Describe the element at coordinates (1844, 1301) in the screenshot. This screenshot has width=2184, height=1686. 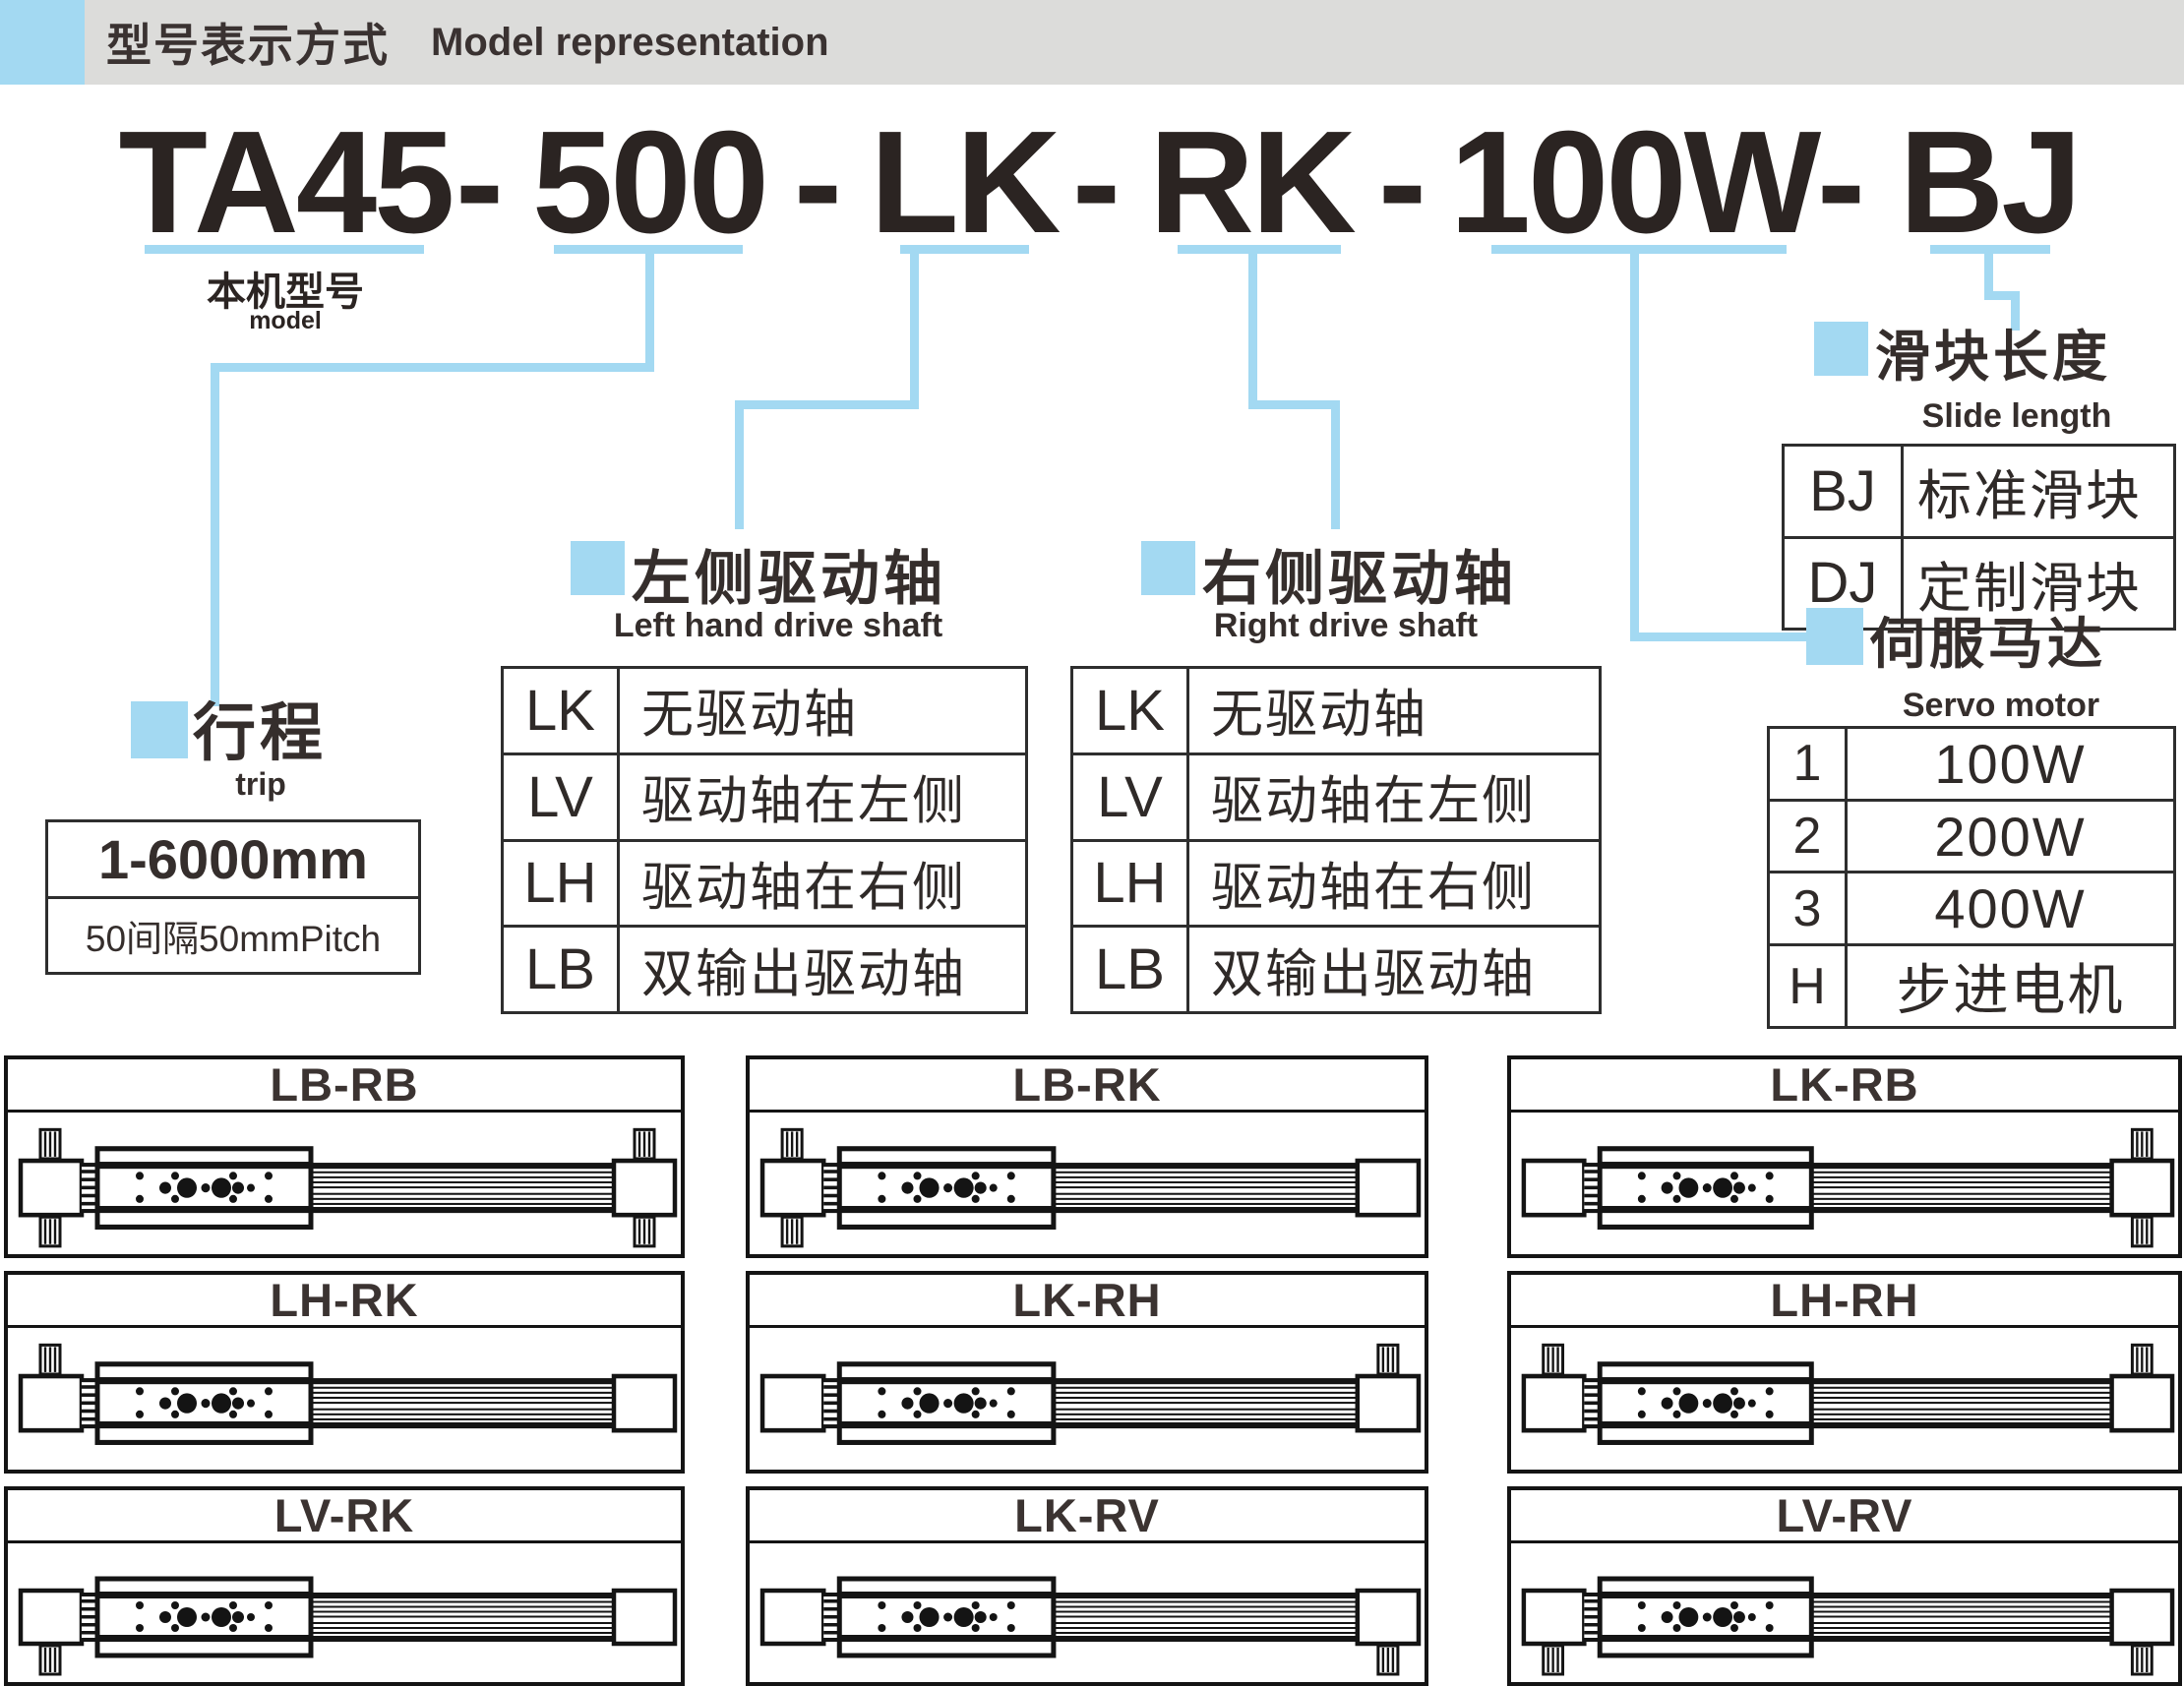
I see `diagram-title: LH-RH` at that location.